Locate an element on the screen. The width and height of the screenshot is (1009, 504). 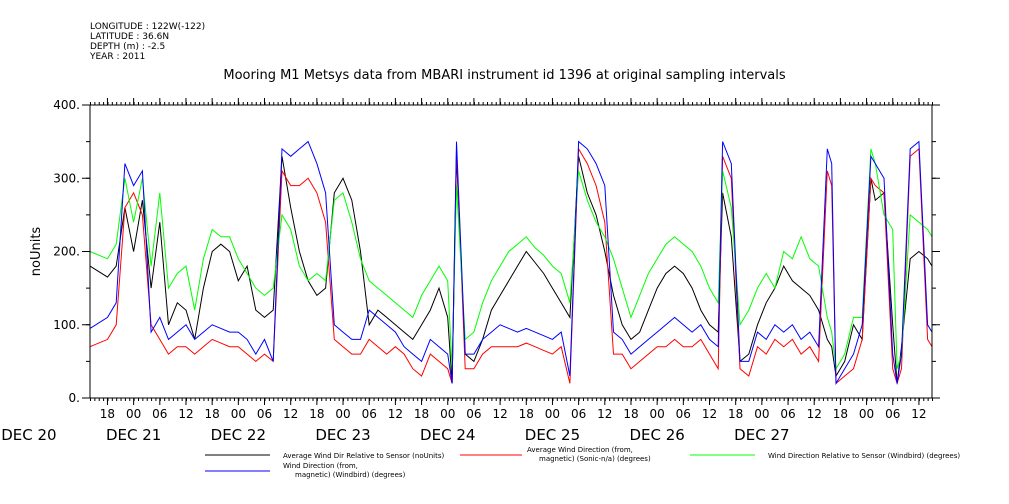
legend-label-2: Average Wind Direction (from, is located at coordinates (580, 450).